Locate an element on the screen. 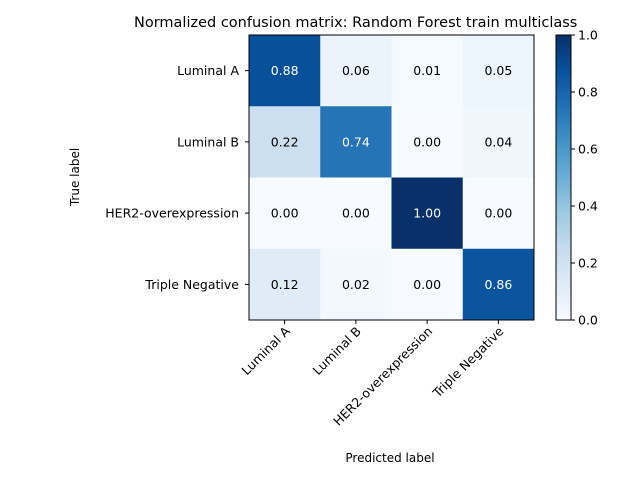  colorbar-tick-label: 0.8 is located at coordinates (588, 92).